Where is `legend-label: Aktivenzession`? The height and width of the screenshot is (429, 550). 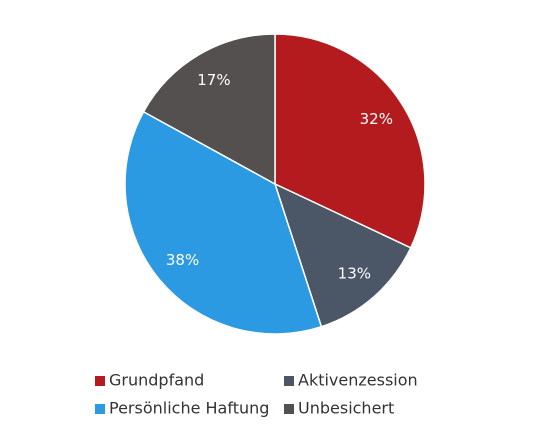
legend-label: Aktivenzession is located at coordinates (358, 380).